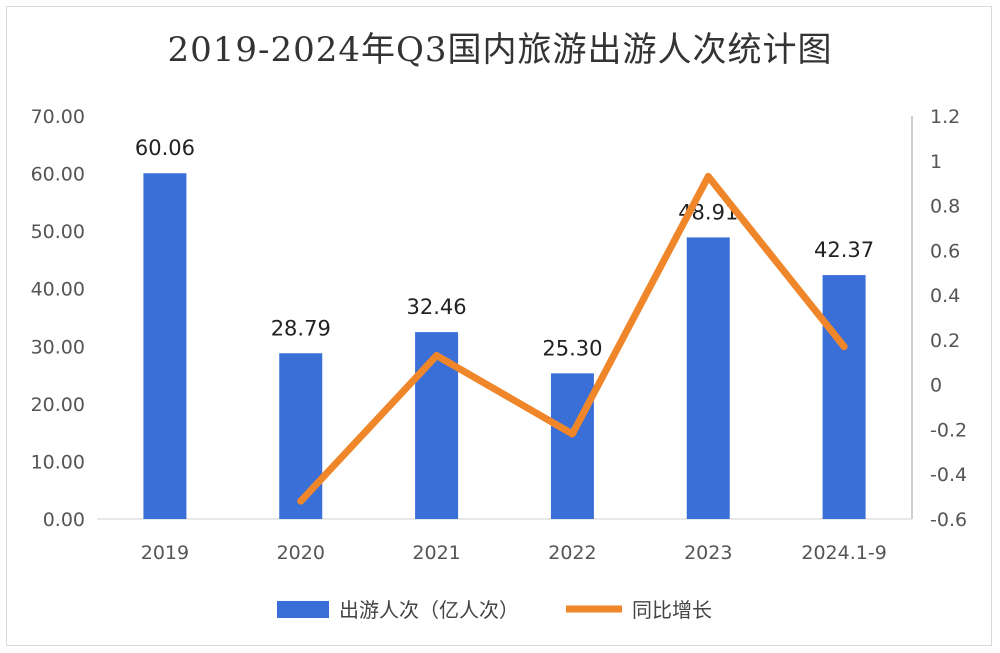 This screenshot has height=653, width=1000. Describe the element at coordinates (437, 356) in the screenshot. I see `growth-point-2021` at that location.